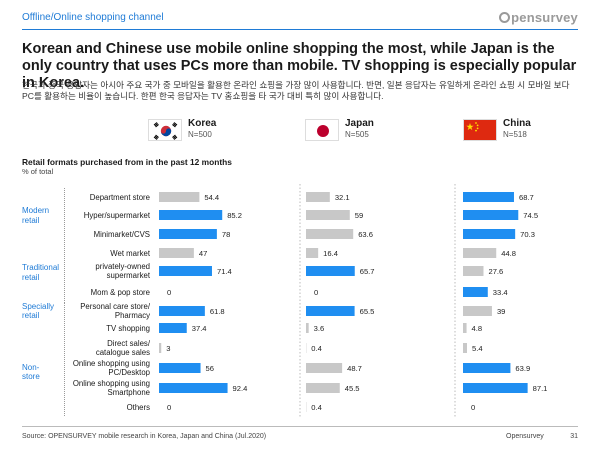 This screenshot has height=450, width=600. What do you see at coordinates (473, 407) in the screenshot?
I see `value-label-china: 0` at bounding box center [473, 407].